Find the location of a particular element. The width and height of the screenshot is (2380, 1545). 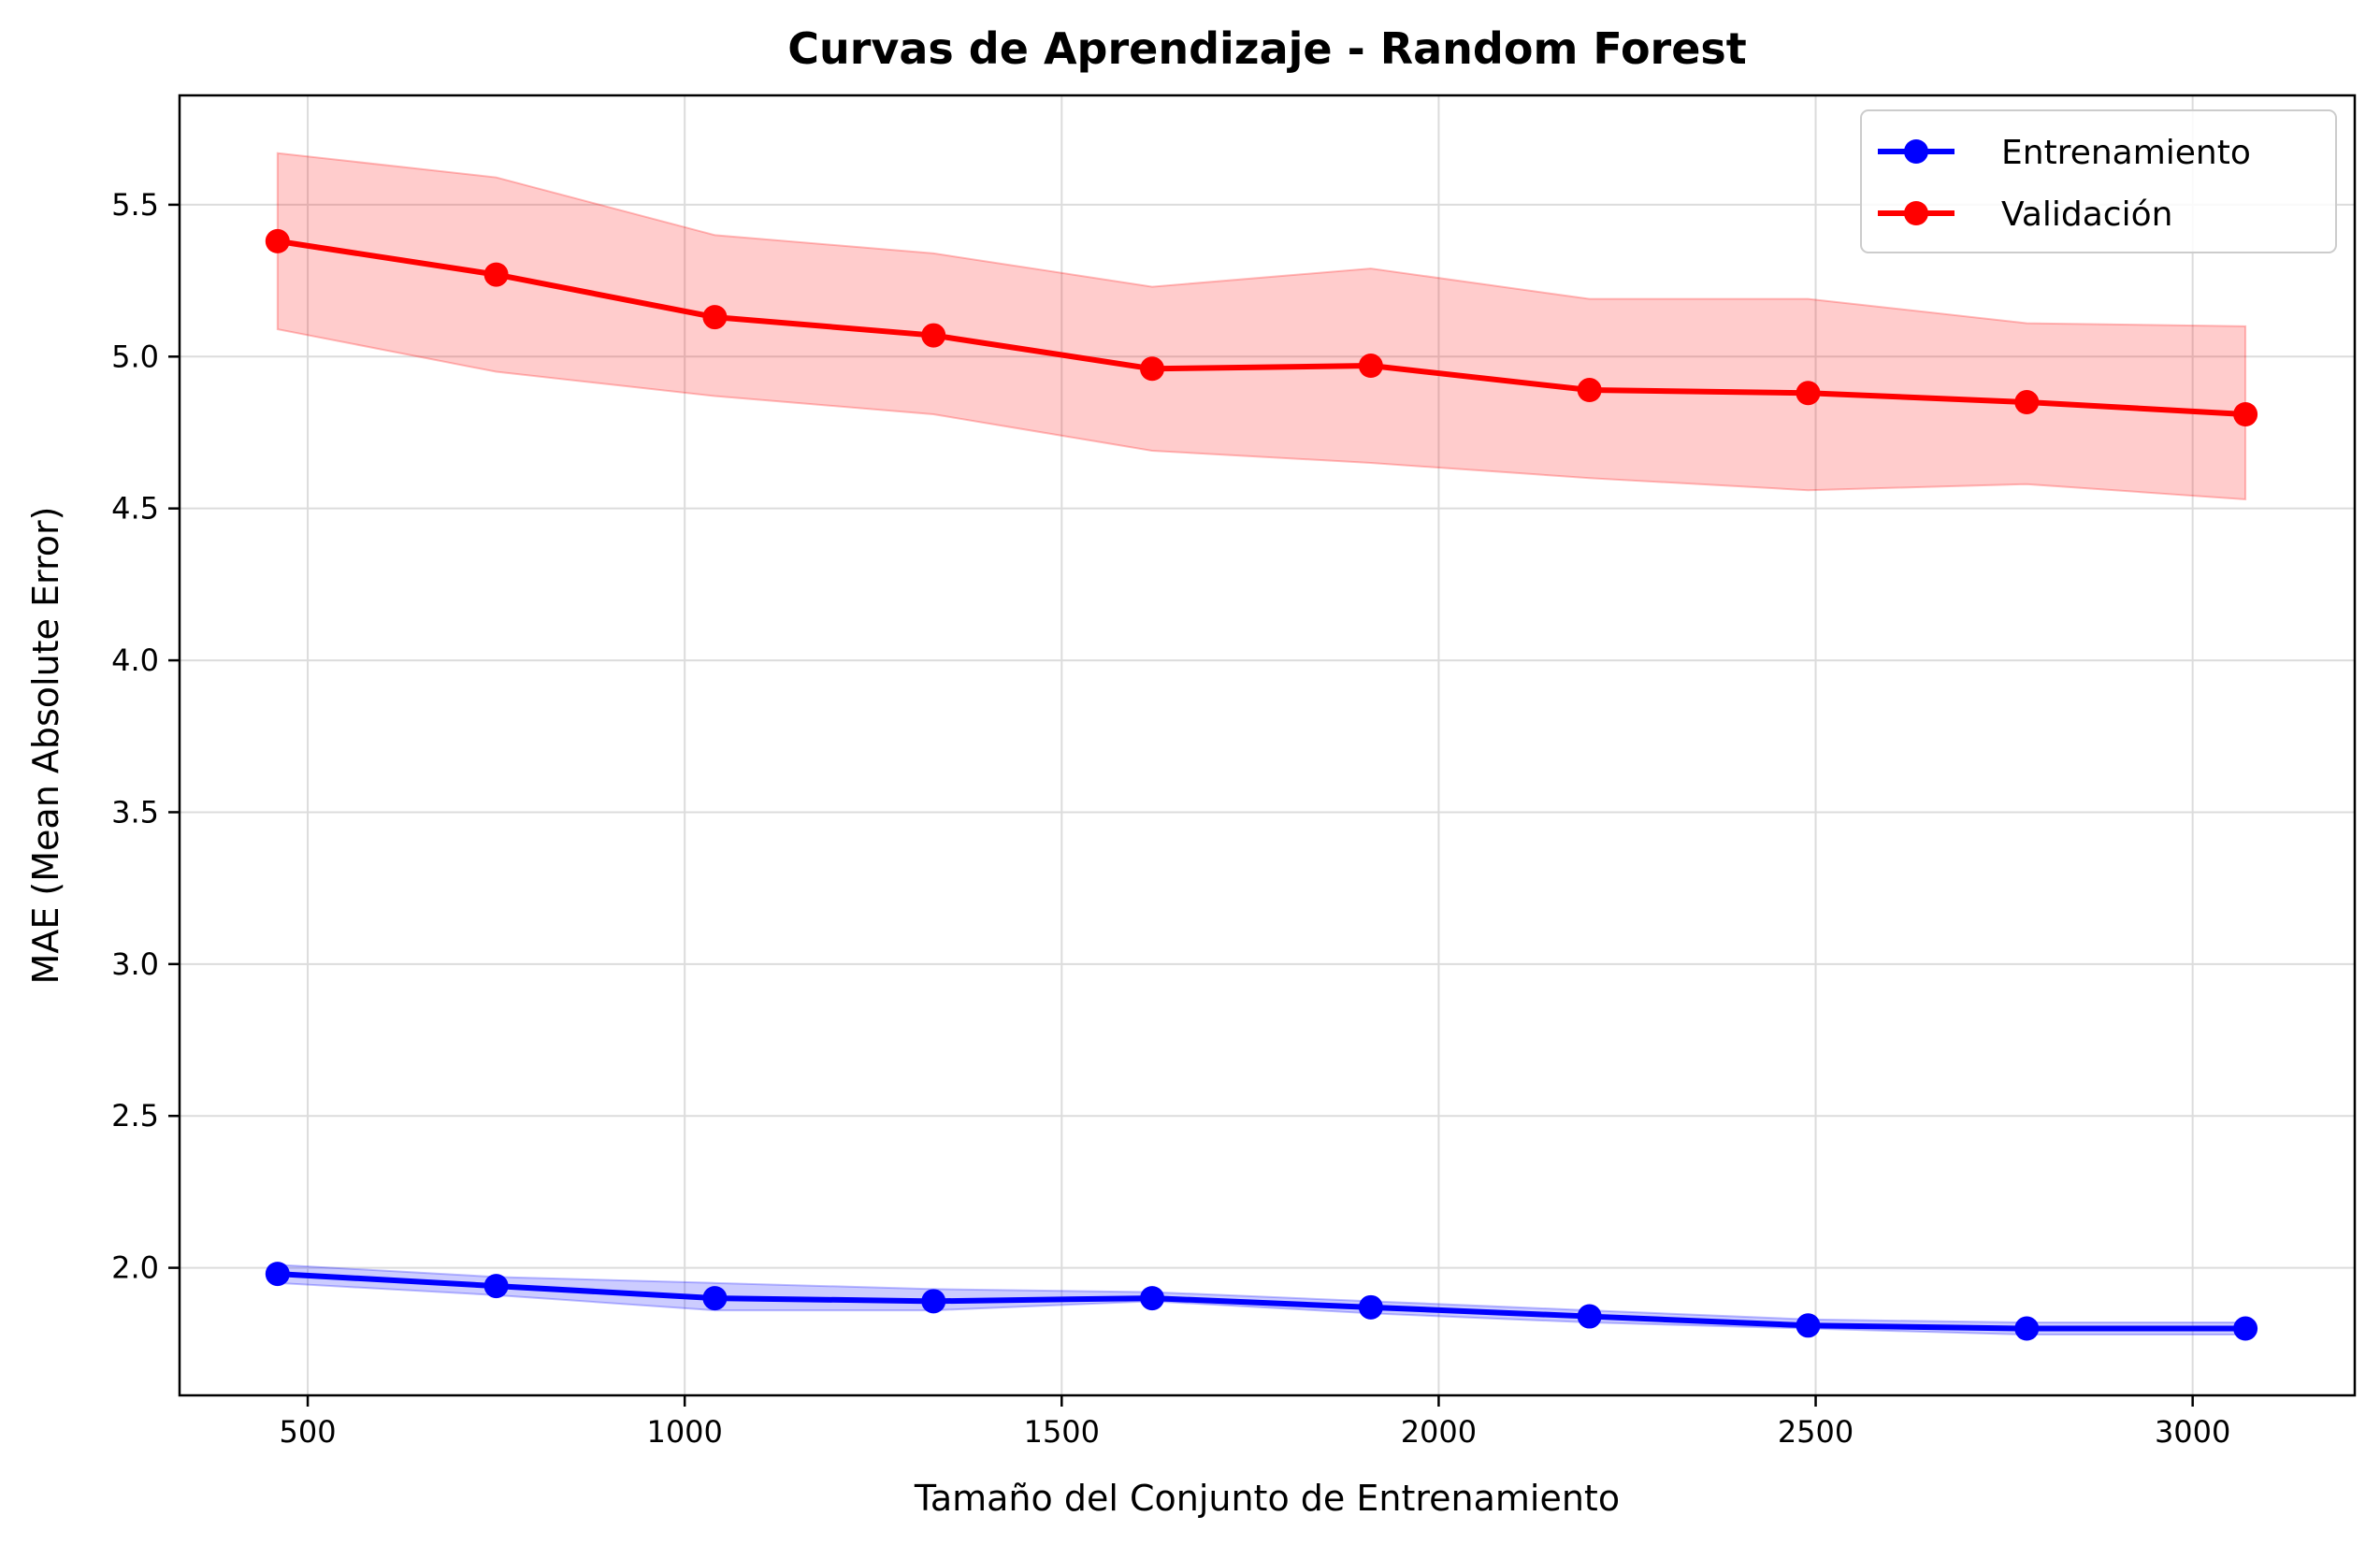

legend-box is located at coordinates (2098, 181).